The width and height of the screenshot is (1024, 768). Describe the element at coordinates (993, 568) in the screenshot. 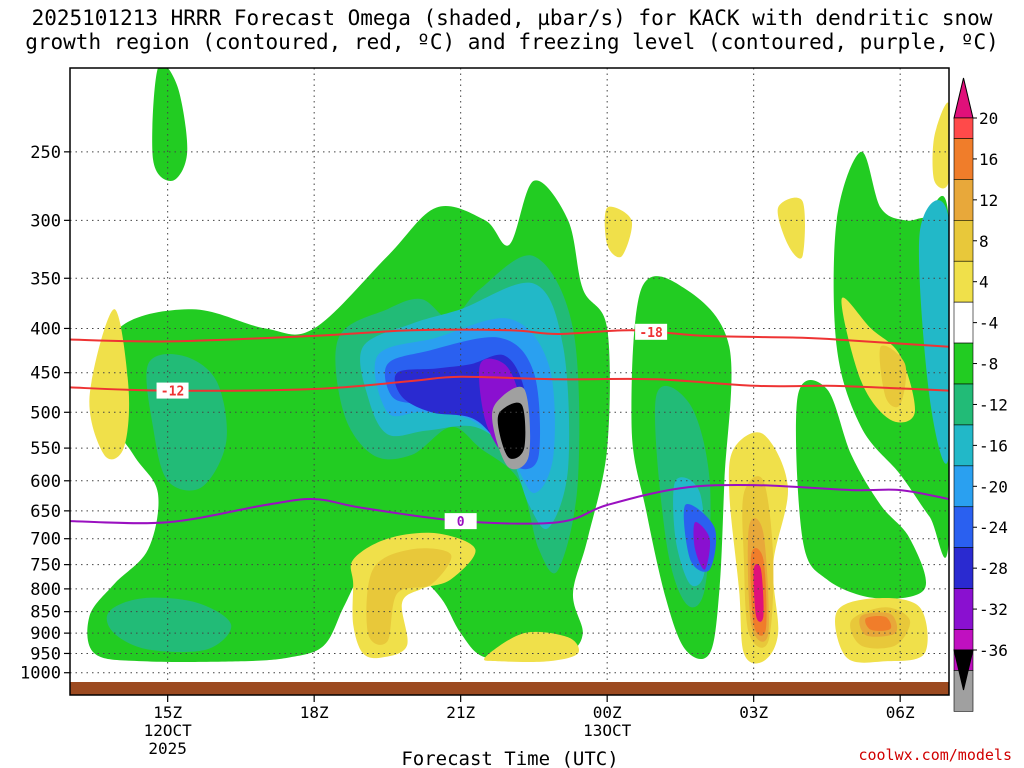

I see `colorbar-label--28: -28` at that location.